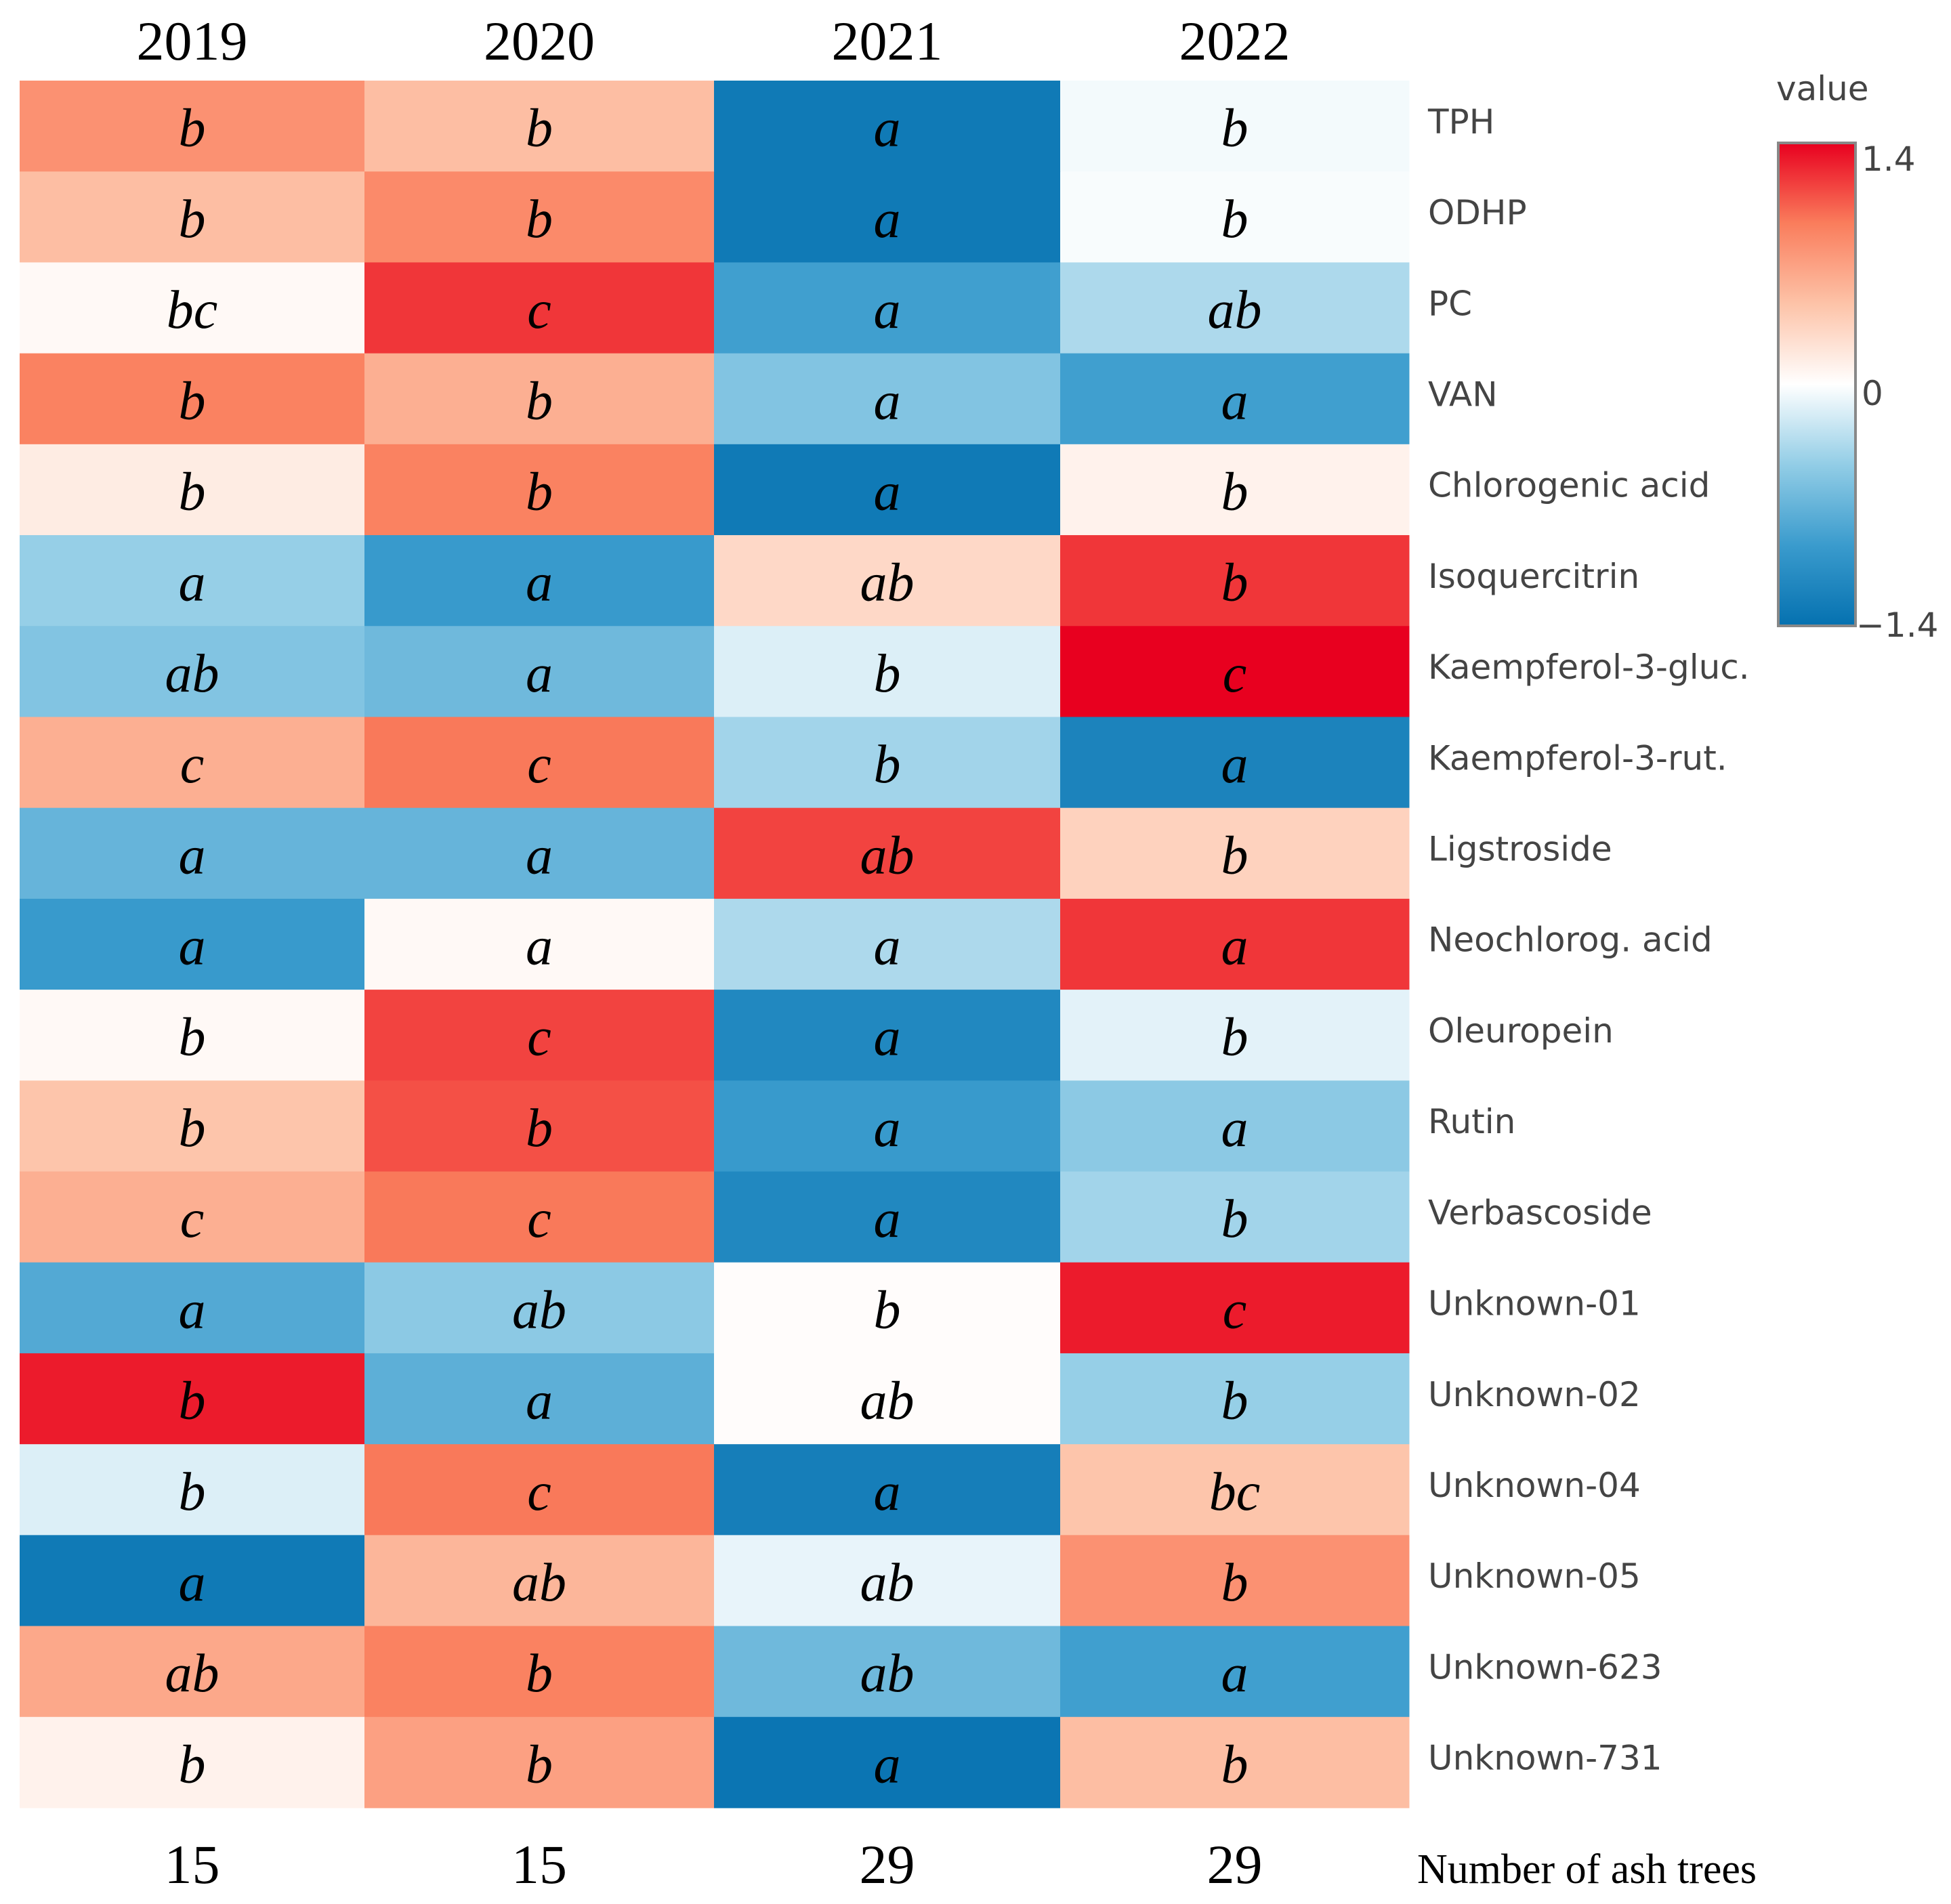 The height and width of the screenshot is (1904, 1951). Describe the element at coordinates (1570, 940) in the screenshot. I see `row-label: Neochlorog. acid` at that location.